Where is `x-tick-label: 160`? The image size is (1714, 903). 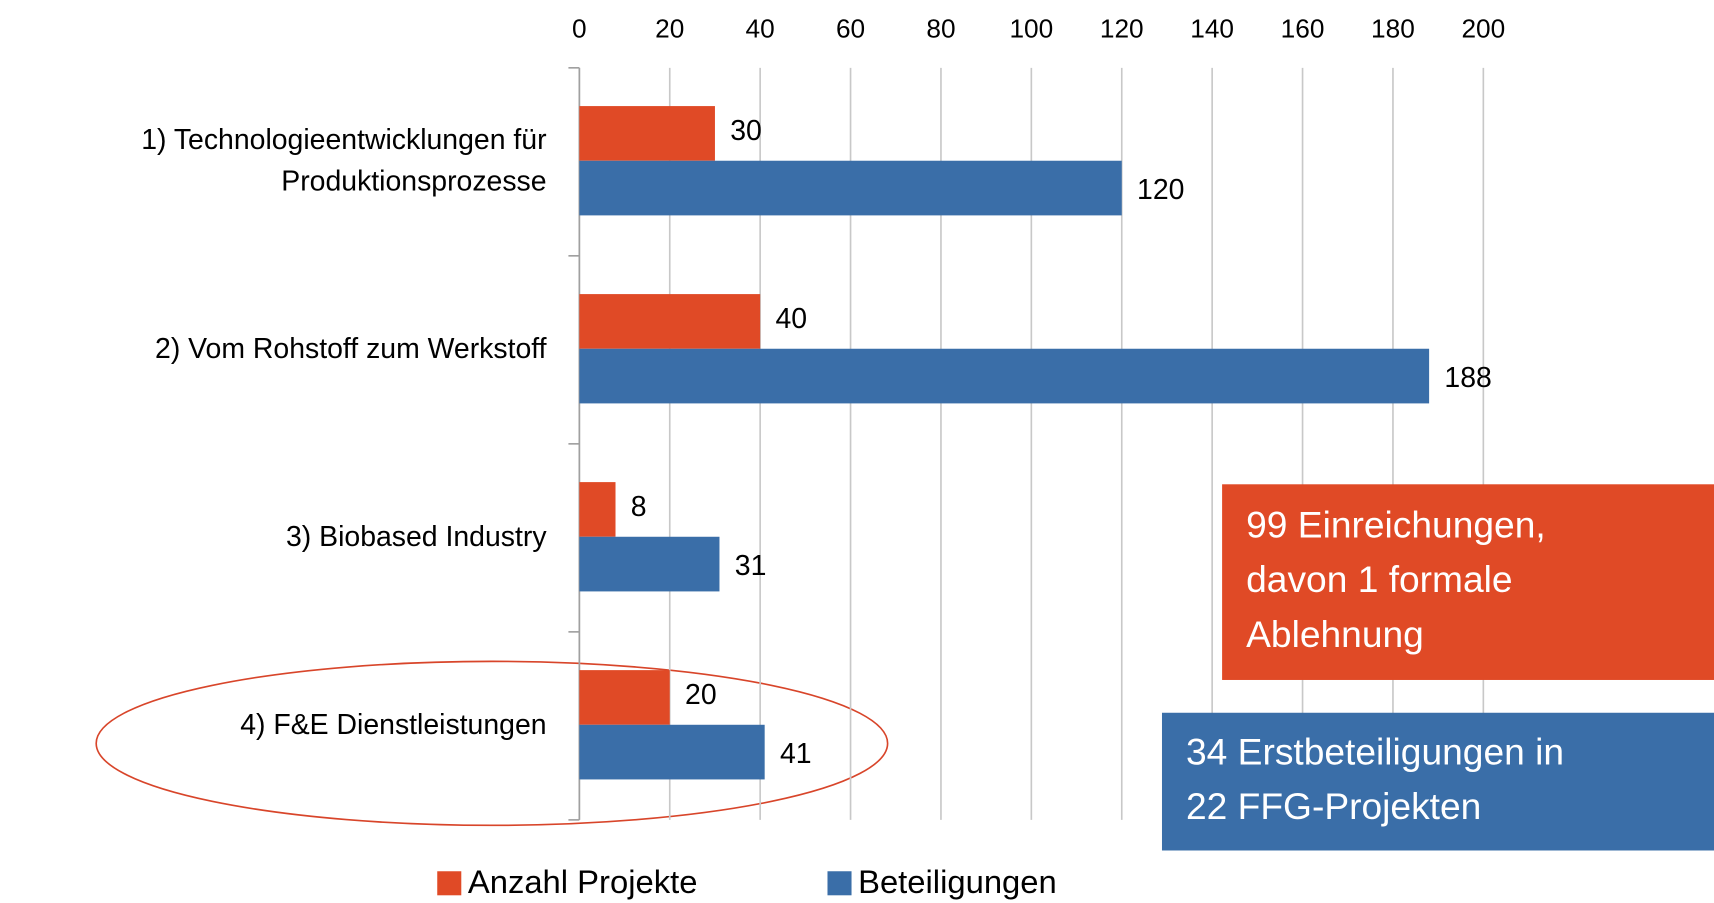
x-tick-label: 160 is located at coordinates (1303, 29).